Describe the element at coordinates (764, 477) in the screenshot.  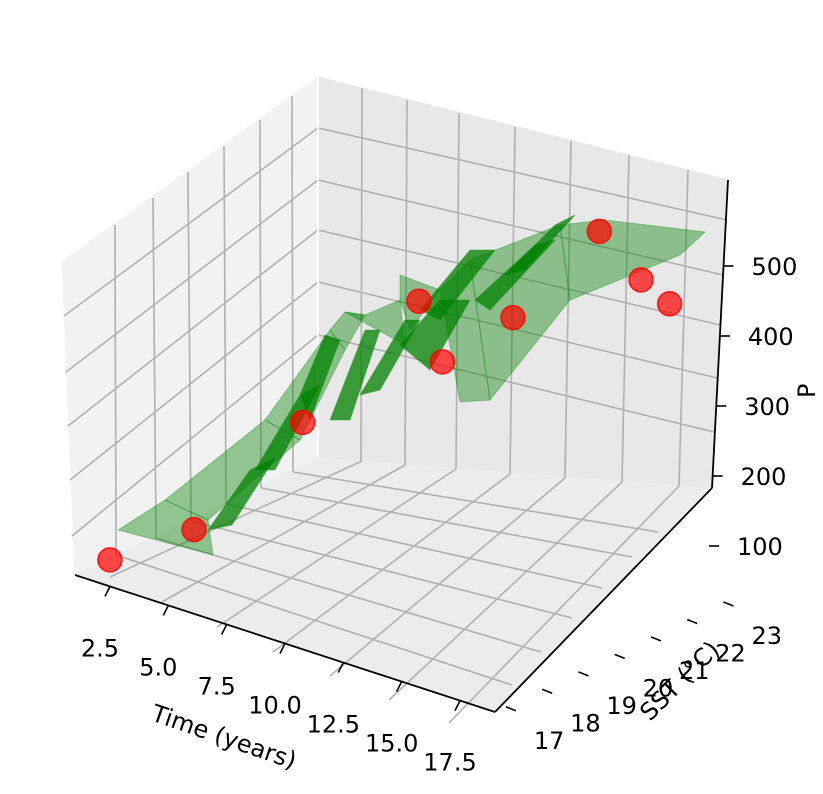
I see `z-tick-label: 200` at that location.